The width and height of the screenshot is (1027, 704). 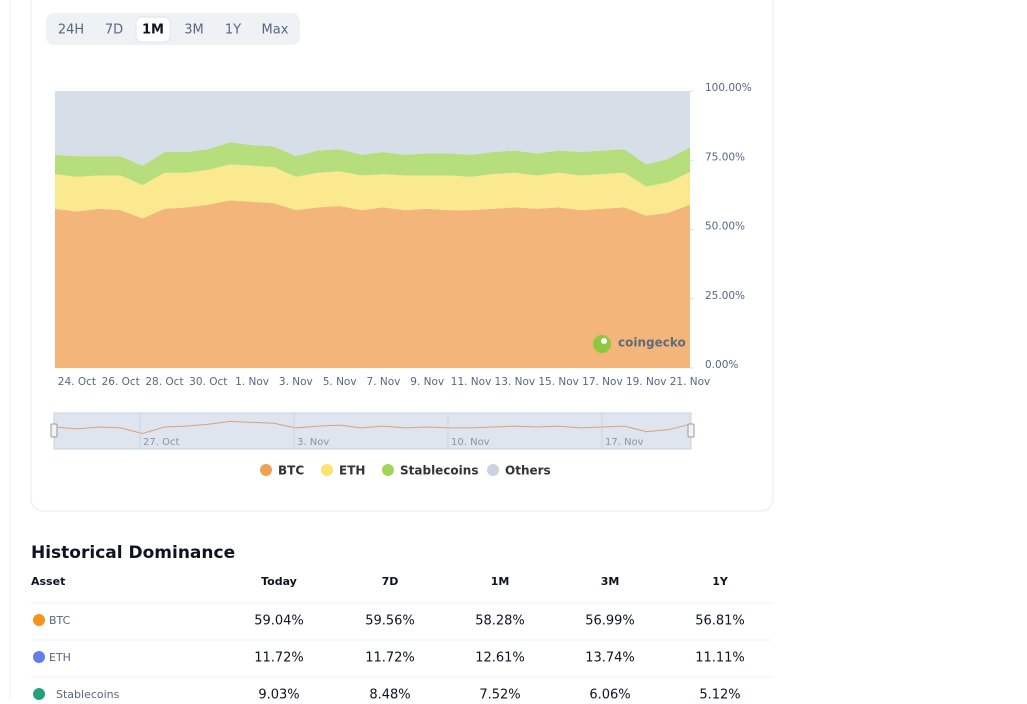 I want to click on y-tick-label: 75.00%, so click(x=725, y=157).